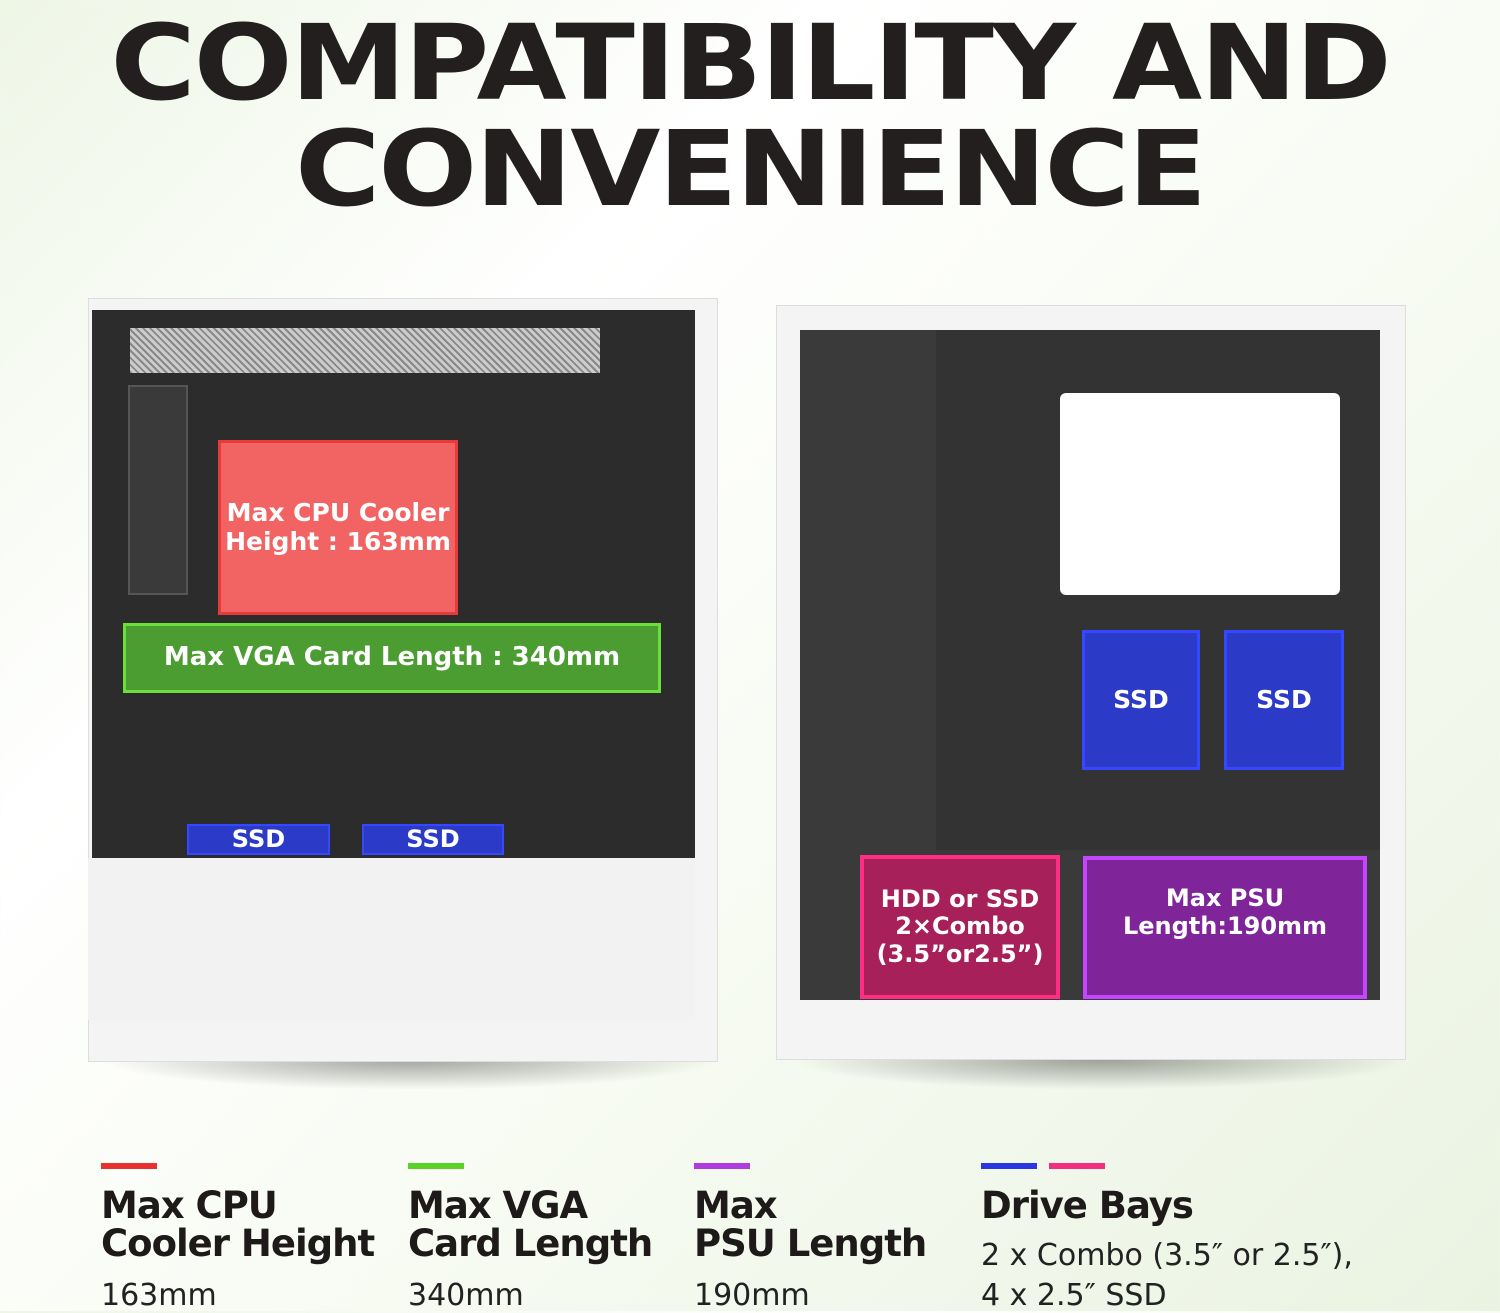 Image resolution: width=1500 pixels, height=1313 pixels. I want to click on spec-heading: PSU Length, so click(810, 1243).